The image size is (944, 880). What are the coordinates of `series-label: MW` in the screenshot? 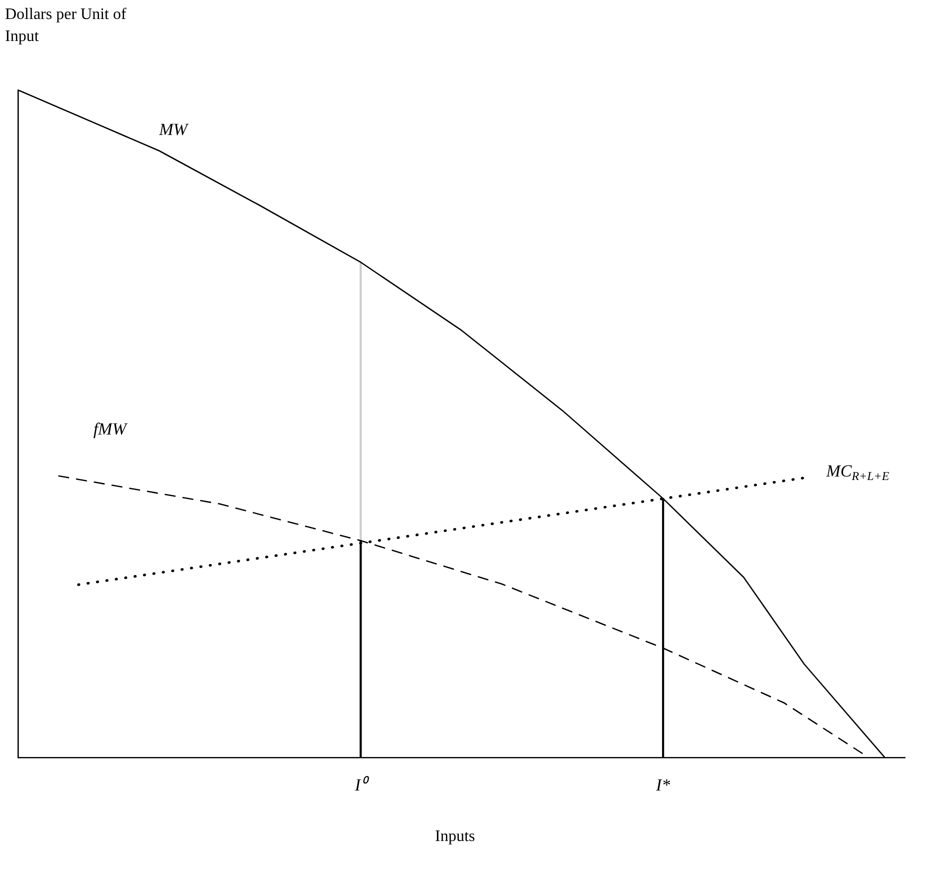 It's located at (174, 130).